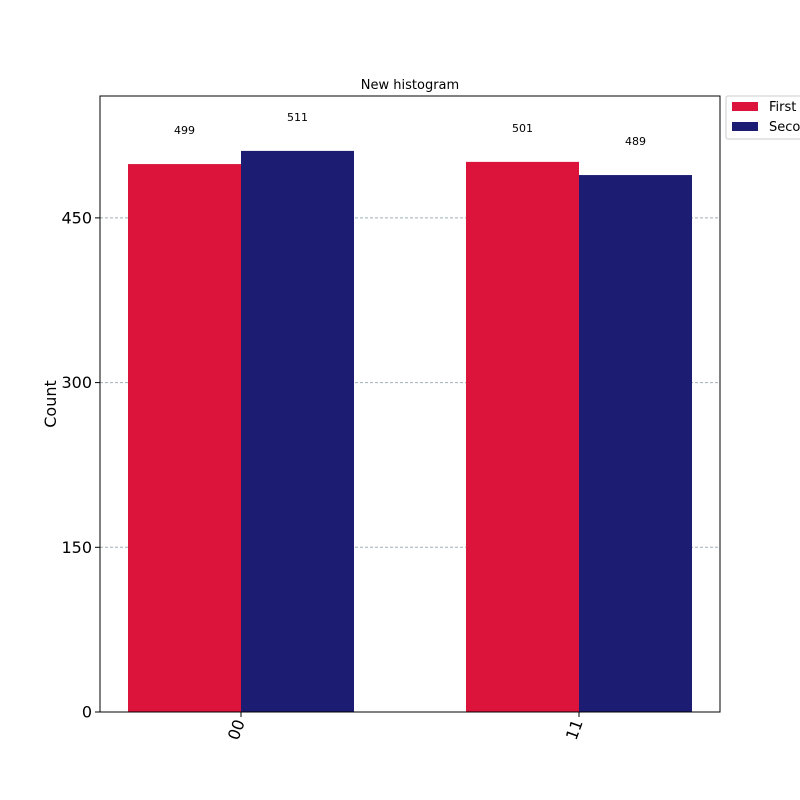 This screenshot has width=800, height=800. What do you see at coordinates (184, 130) in the screenshot?
I see `bar-value-label: 499` at bounding box center [184, 130].